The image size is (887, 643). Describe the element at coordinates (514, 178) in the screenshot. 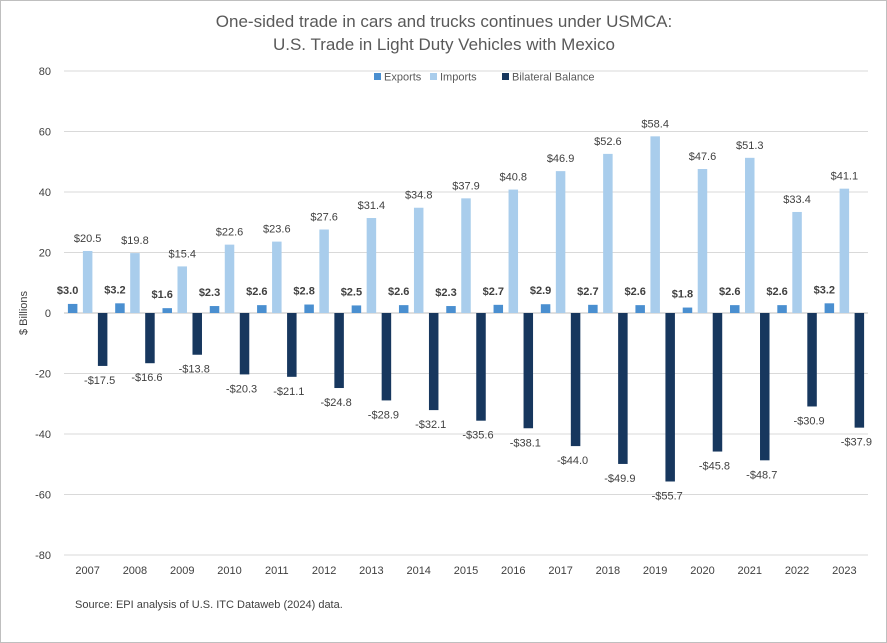

I see `data-label: $40.8` at that location.